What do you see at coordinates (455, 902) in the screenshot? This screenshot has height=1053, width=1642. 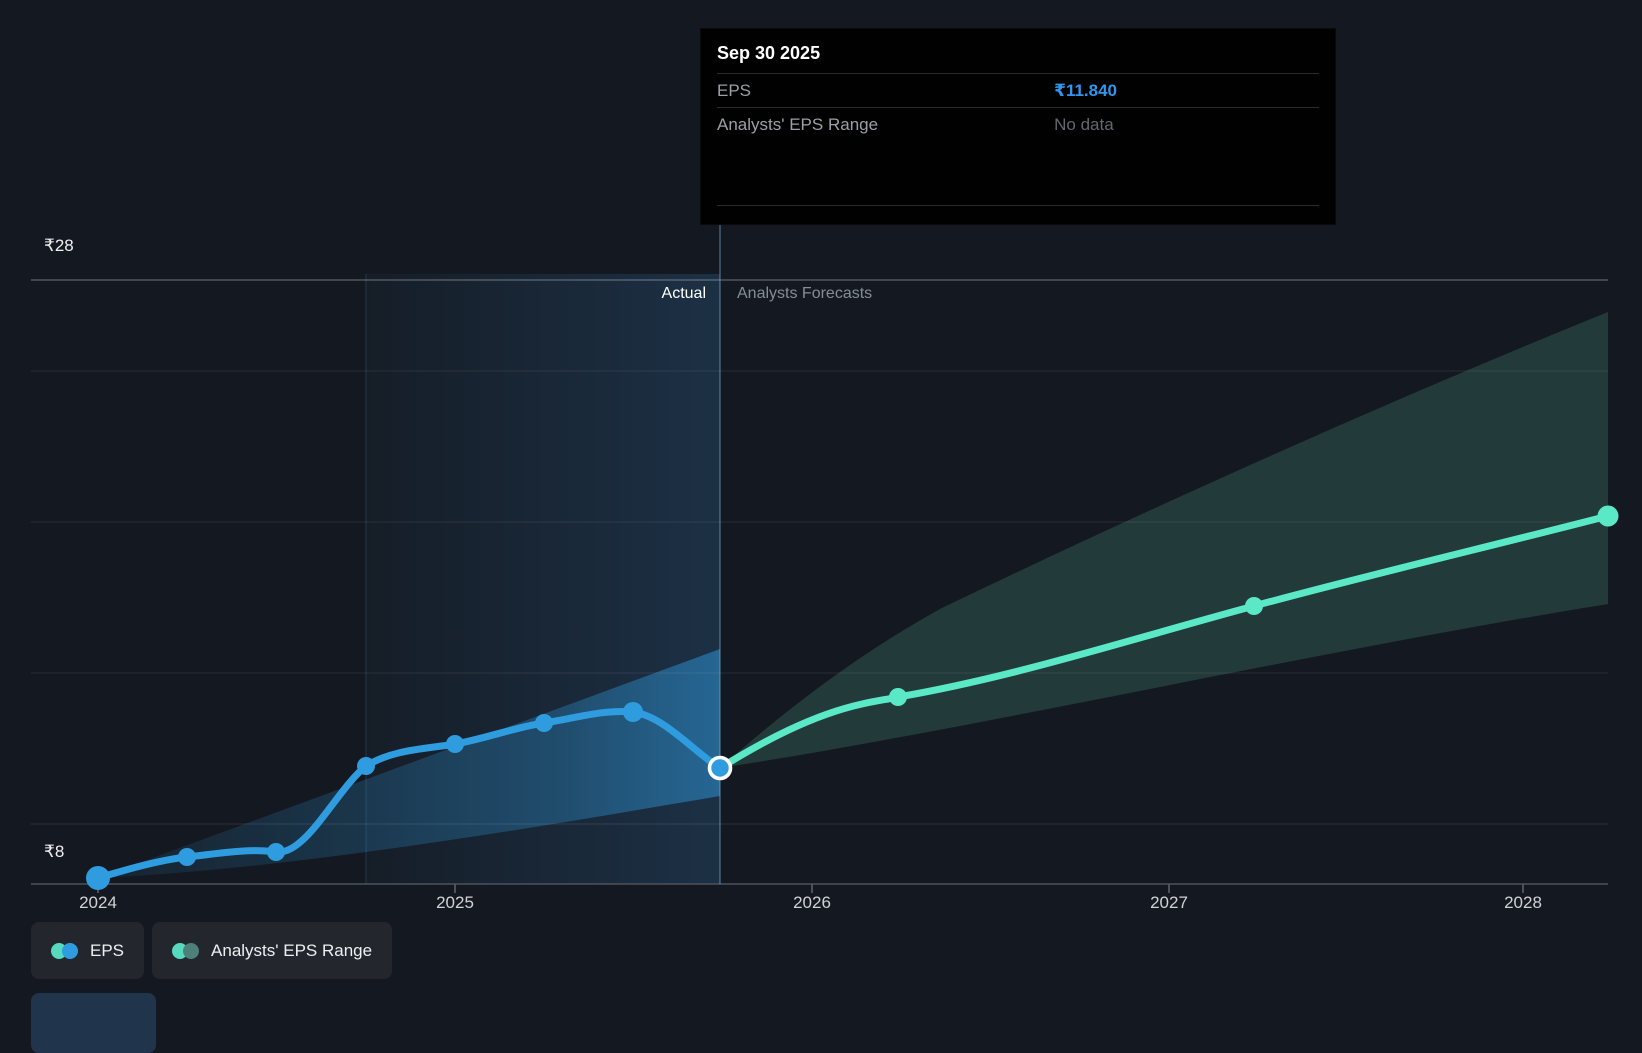 I see `x-axis-label-2025: 2025` at bounding box center [455, 902].